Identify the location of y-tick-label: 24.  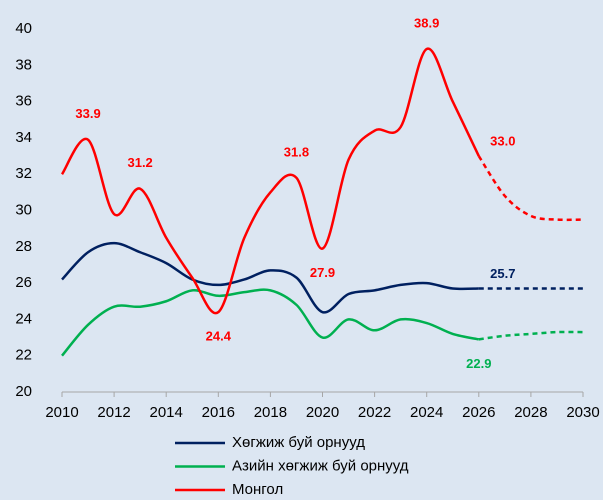
(23, 318).